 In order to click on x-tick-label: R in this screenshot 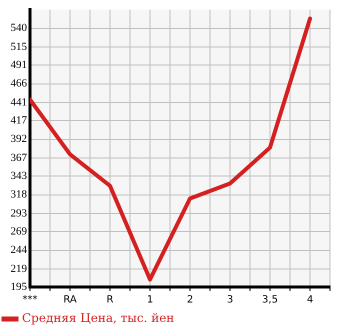, I will do `click(110, 300)`.